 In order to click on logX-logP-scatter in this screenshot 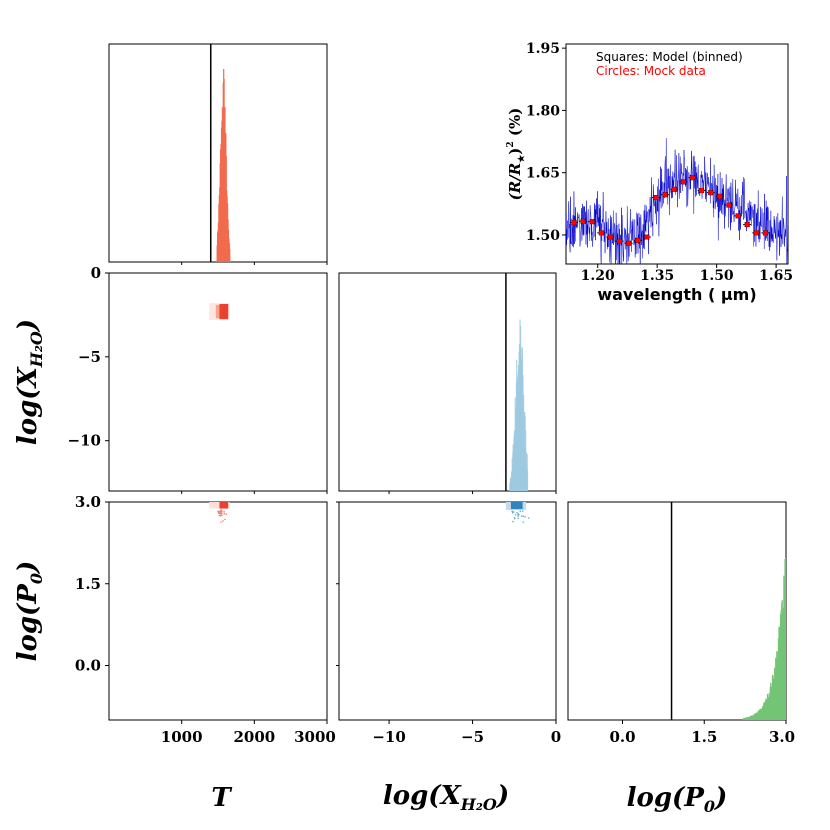, I will do `click(517, 512)`.